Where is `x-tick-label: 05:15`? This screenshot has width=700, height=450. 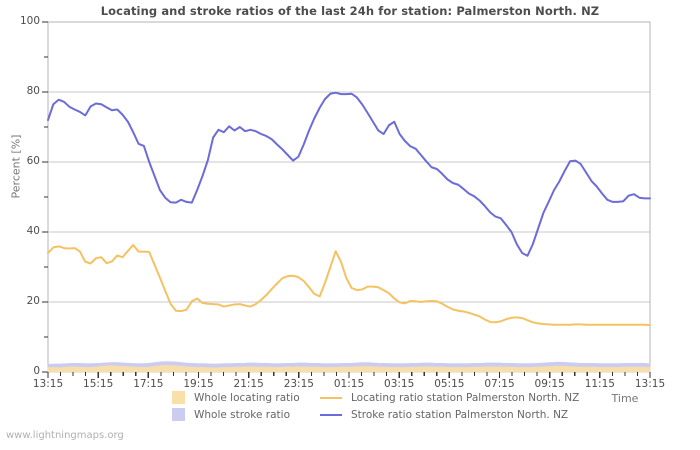
x-tick-label: 05:15 is located at coordinates (449, 384).